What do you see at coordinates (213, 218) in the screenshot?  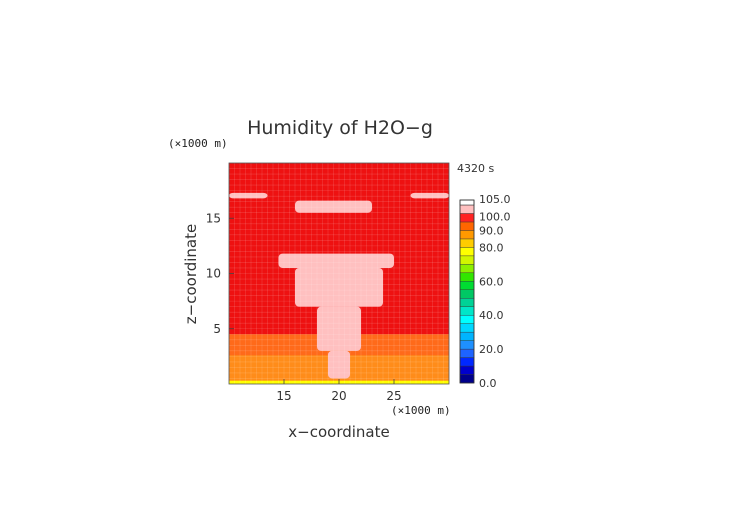 I see `y-tick-label: 15` at bounding box center [213, 218].